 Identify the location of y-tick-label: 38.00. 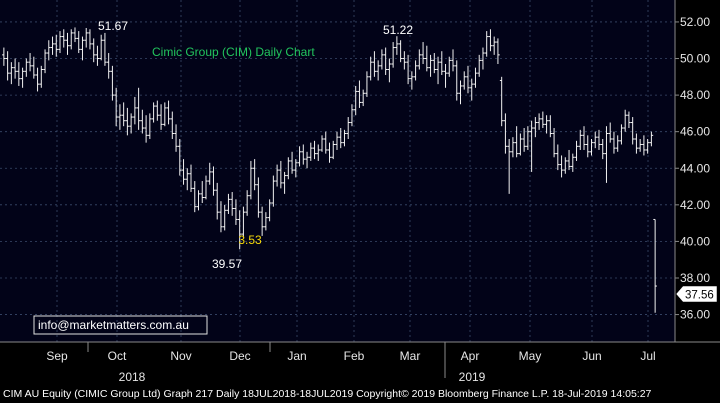
(695, 278).